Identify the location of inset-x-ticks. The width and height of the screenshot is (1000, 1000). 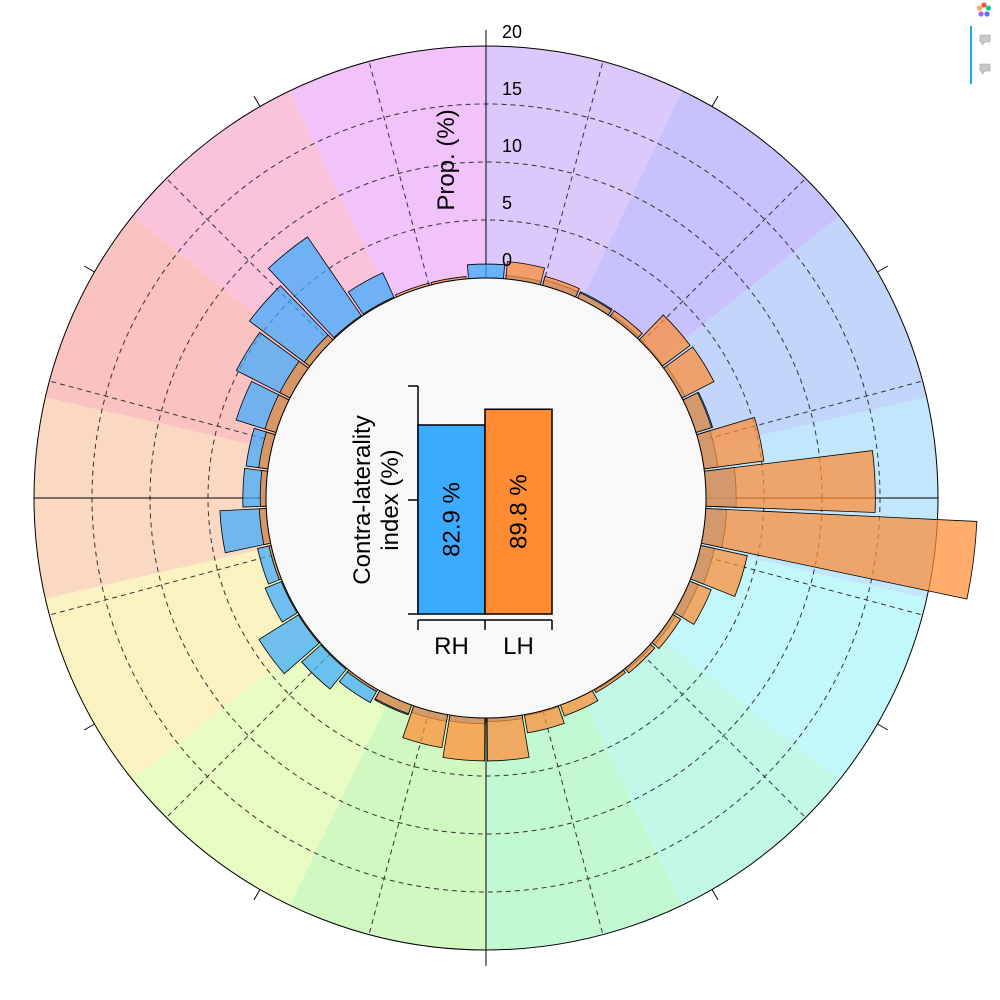
(485, 625).